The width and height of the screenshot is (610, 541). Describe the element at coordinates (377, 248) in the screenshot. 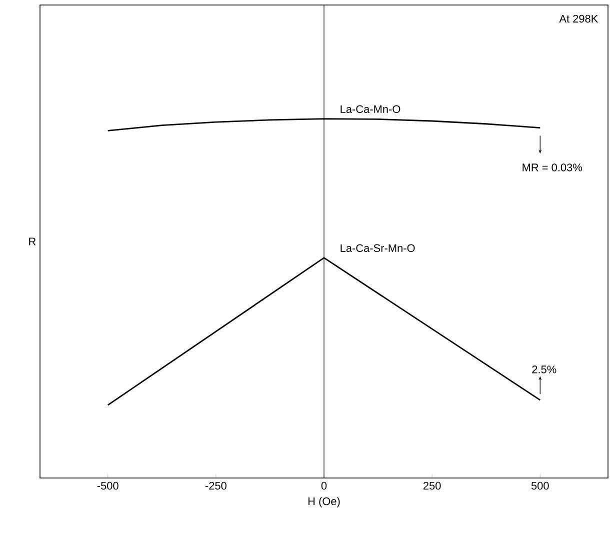

I see `series-label: La-Ca-Sr-Mn-O` at that location.